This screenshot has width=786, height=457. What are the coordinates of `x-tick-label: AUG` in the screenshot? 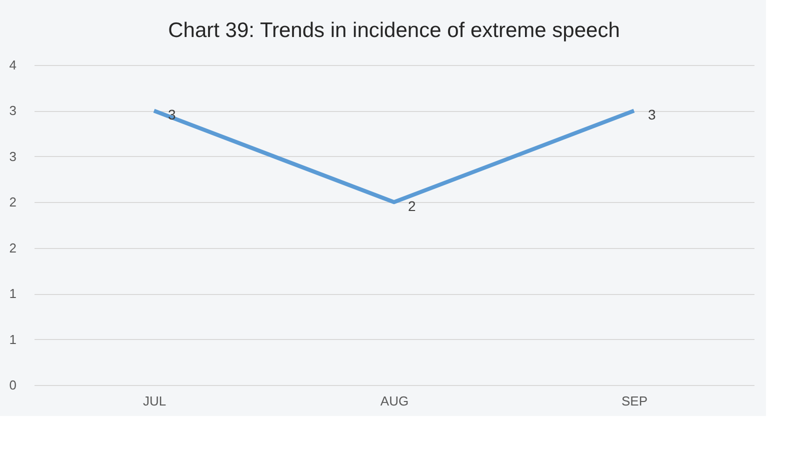 It's located at (394, 401).